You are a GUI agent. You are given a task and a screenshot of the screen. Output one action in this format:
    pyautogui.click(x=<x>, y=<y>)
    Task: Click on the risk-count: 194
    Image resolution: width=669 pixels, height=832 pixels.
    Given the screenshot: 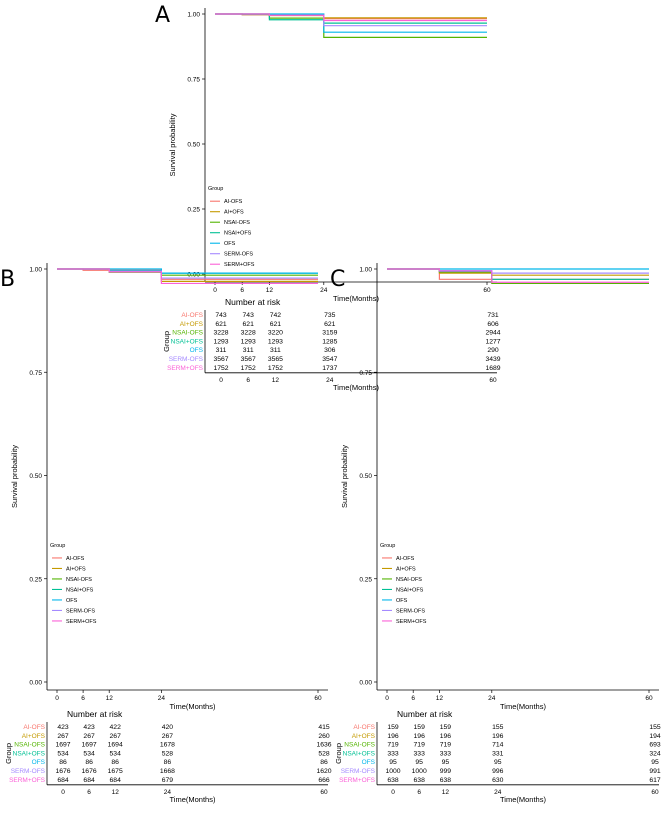 What is the action you would take?
    pyautogui.click(x=655, y=736)
    